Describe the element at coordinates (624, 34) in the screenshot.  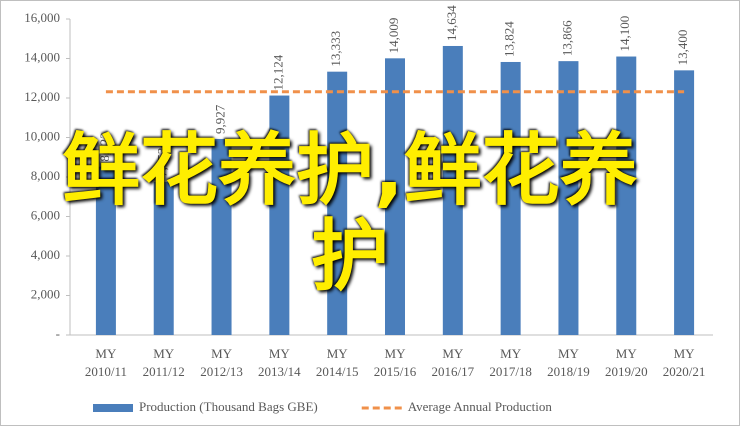
I see `data-label: 14,100` at that location.